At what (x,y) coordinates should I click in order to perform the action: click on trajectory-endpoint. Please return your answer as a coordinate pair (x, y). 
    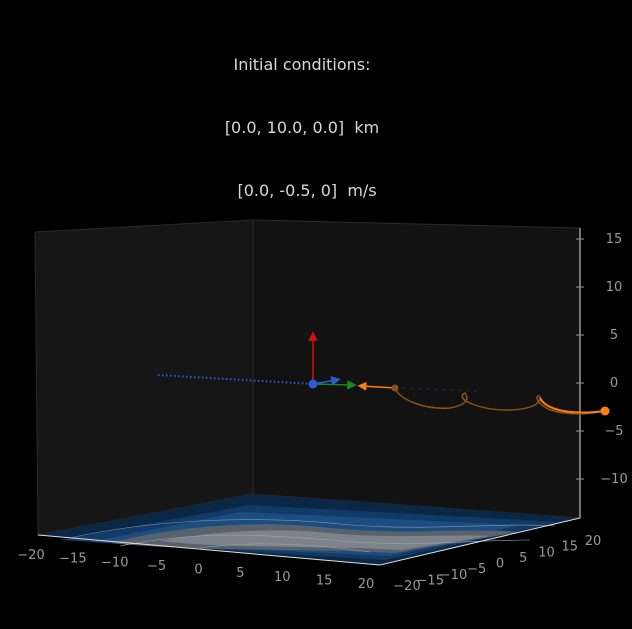
    Looking at the image, I should click on (605, 411).